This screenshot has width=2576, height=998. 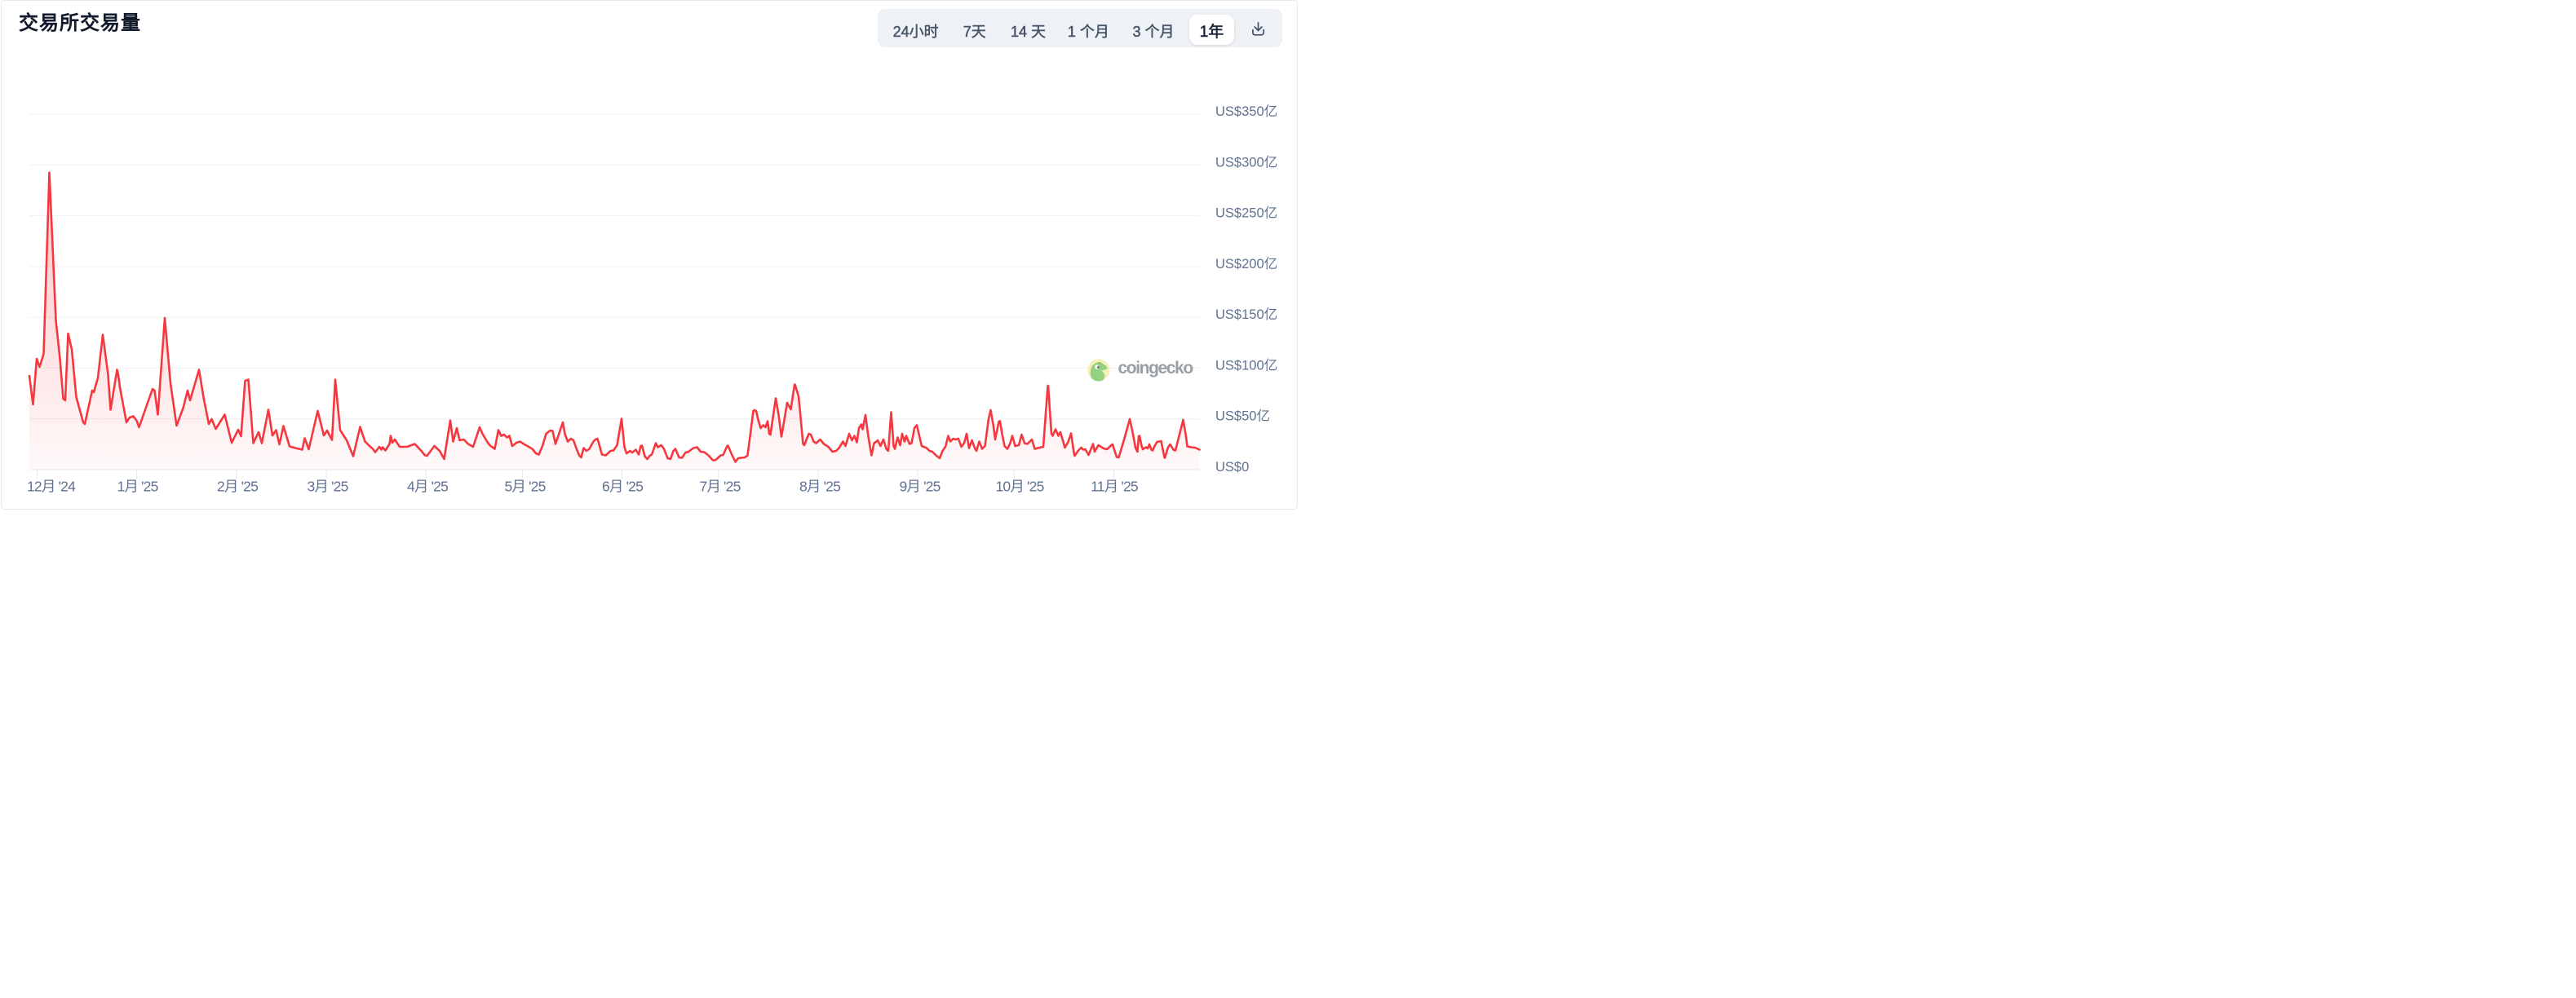 I want to click on svg-text: 4月 '25, so click(x=427, y=487).